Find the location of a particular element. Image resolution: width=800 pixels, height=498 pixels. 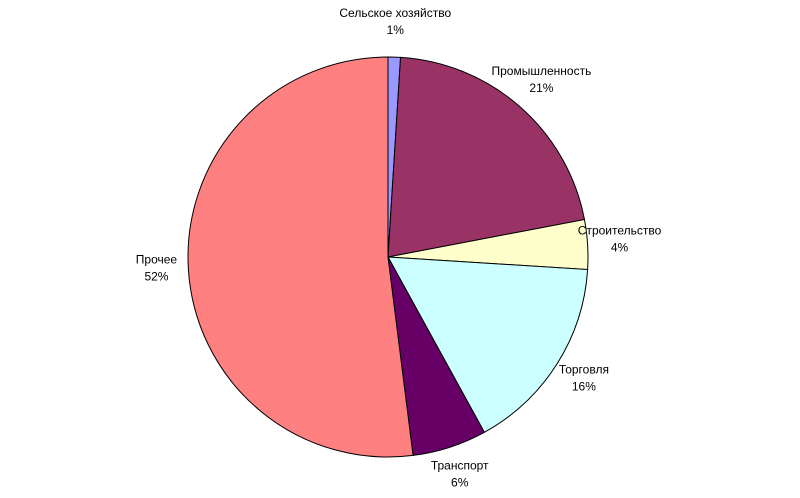

slice-value-label: 4% is located at coordinates (620, 247).